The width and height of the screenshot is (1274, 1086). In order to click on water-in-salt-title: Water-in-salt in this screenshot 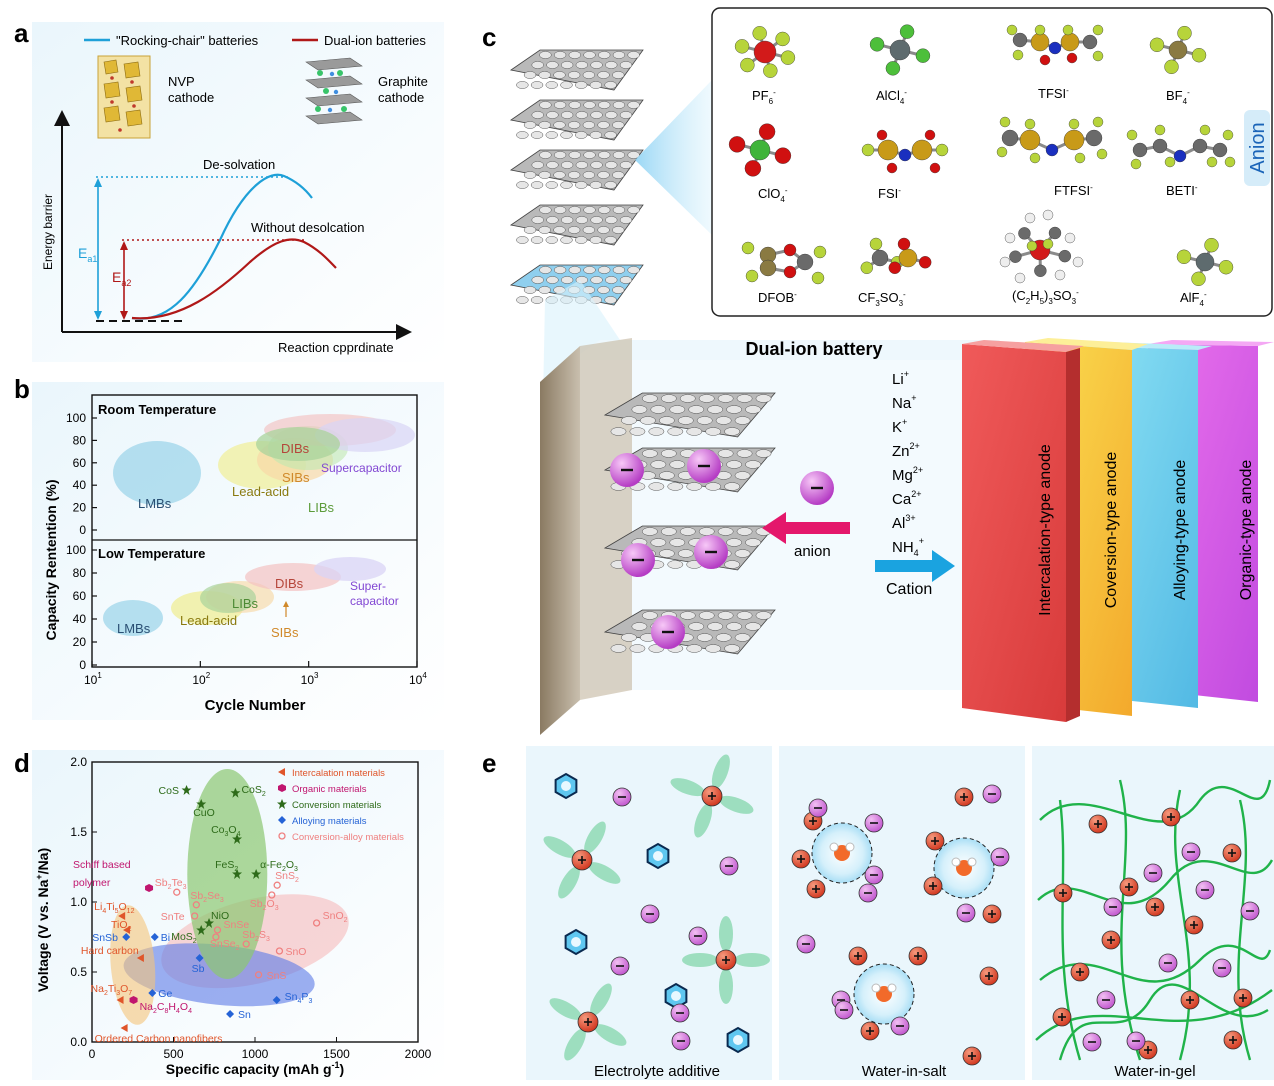, I will do `click(904, 1071)`.